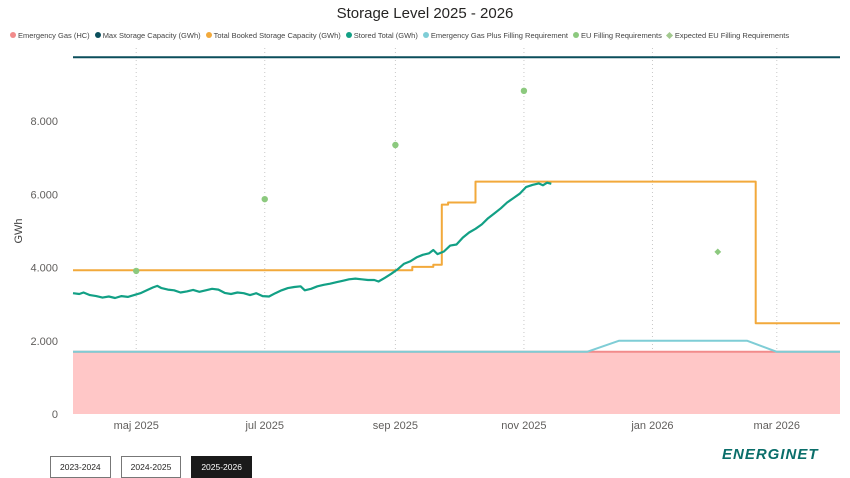 The width and height of the screenshot is (850, 478). I want to click on legend-item: Expected EU Filling Requirements, so click(727, 35).